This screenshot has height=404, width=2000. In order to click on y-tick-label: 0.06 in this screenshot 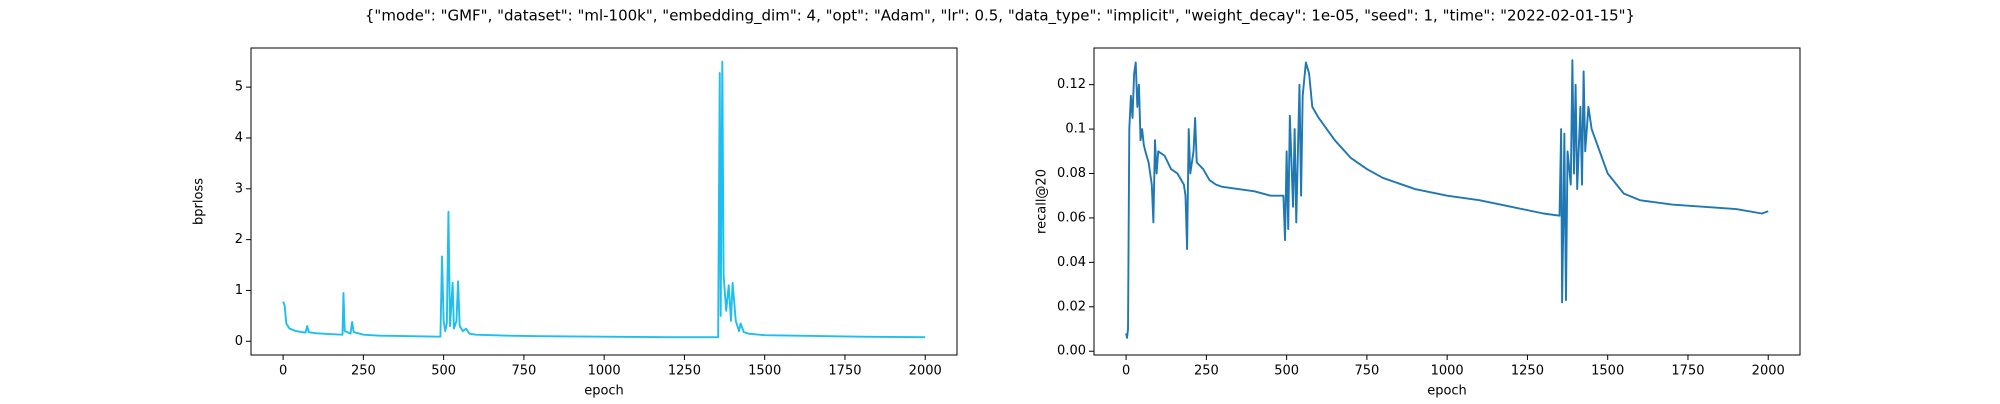, I will do `click(1071, 217)`.